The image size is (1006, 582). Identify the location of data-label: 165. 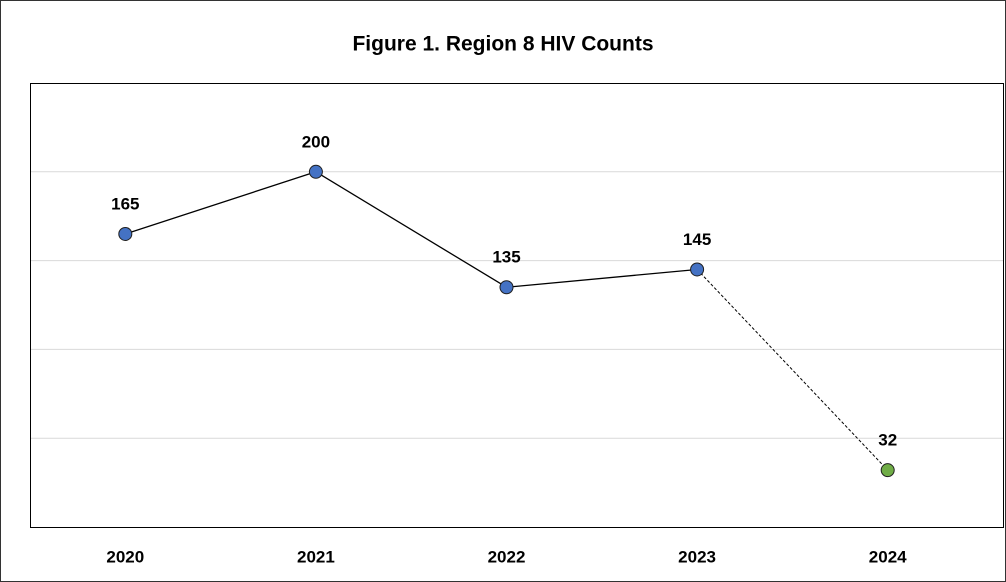
(125, 203).